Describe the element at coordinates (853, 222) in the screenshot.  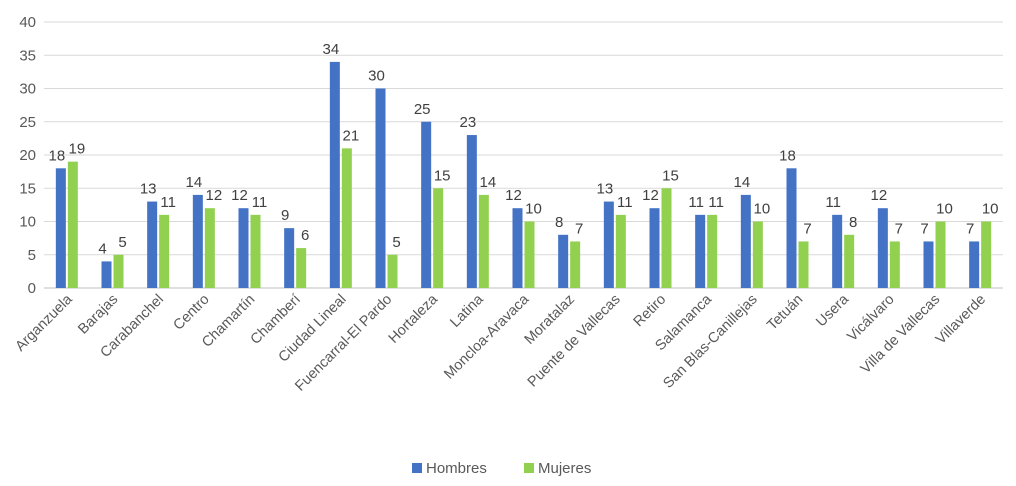
I see `data-label-mujeres: 8` at that location.